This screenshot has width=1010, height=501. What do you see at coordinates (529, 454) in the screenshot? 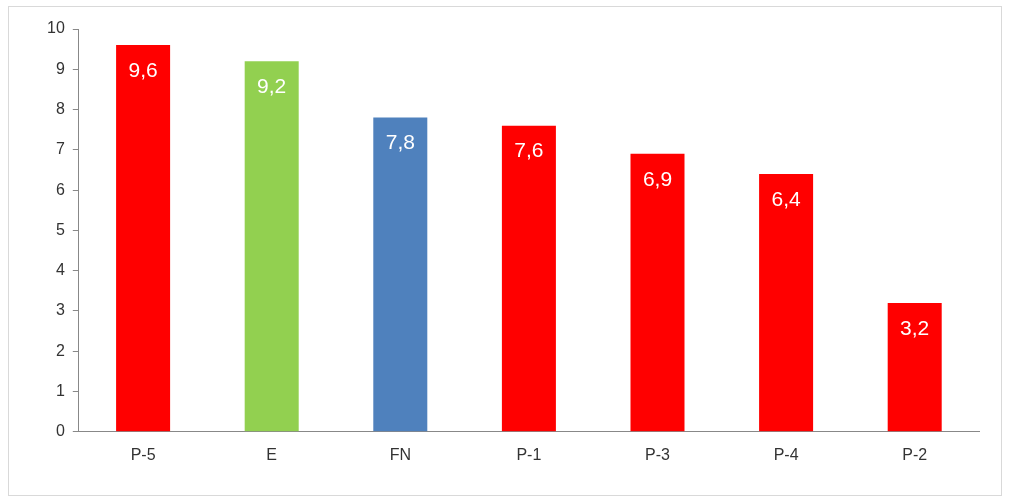
I see `x-tick-label: P-1` at bounding box center [529, 454].